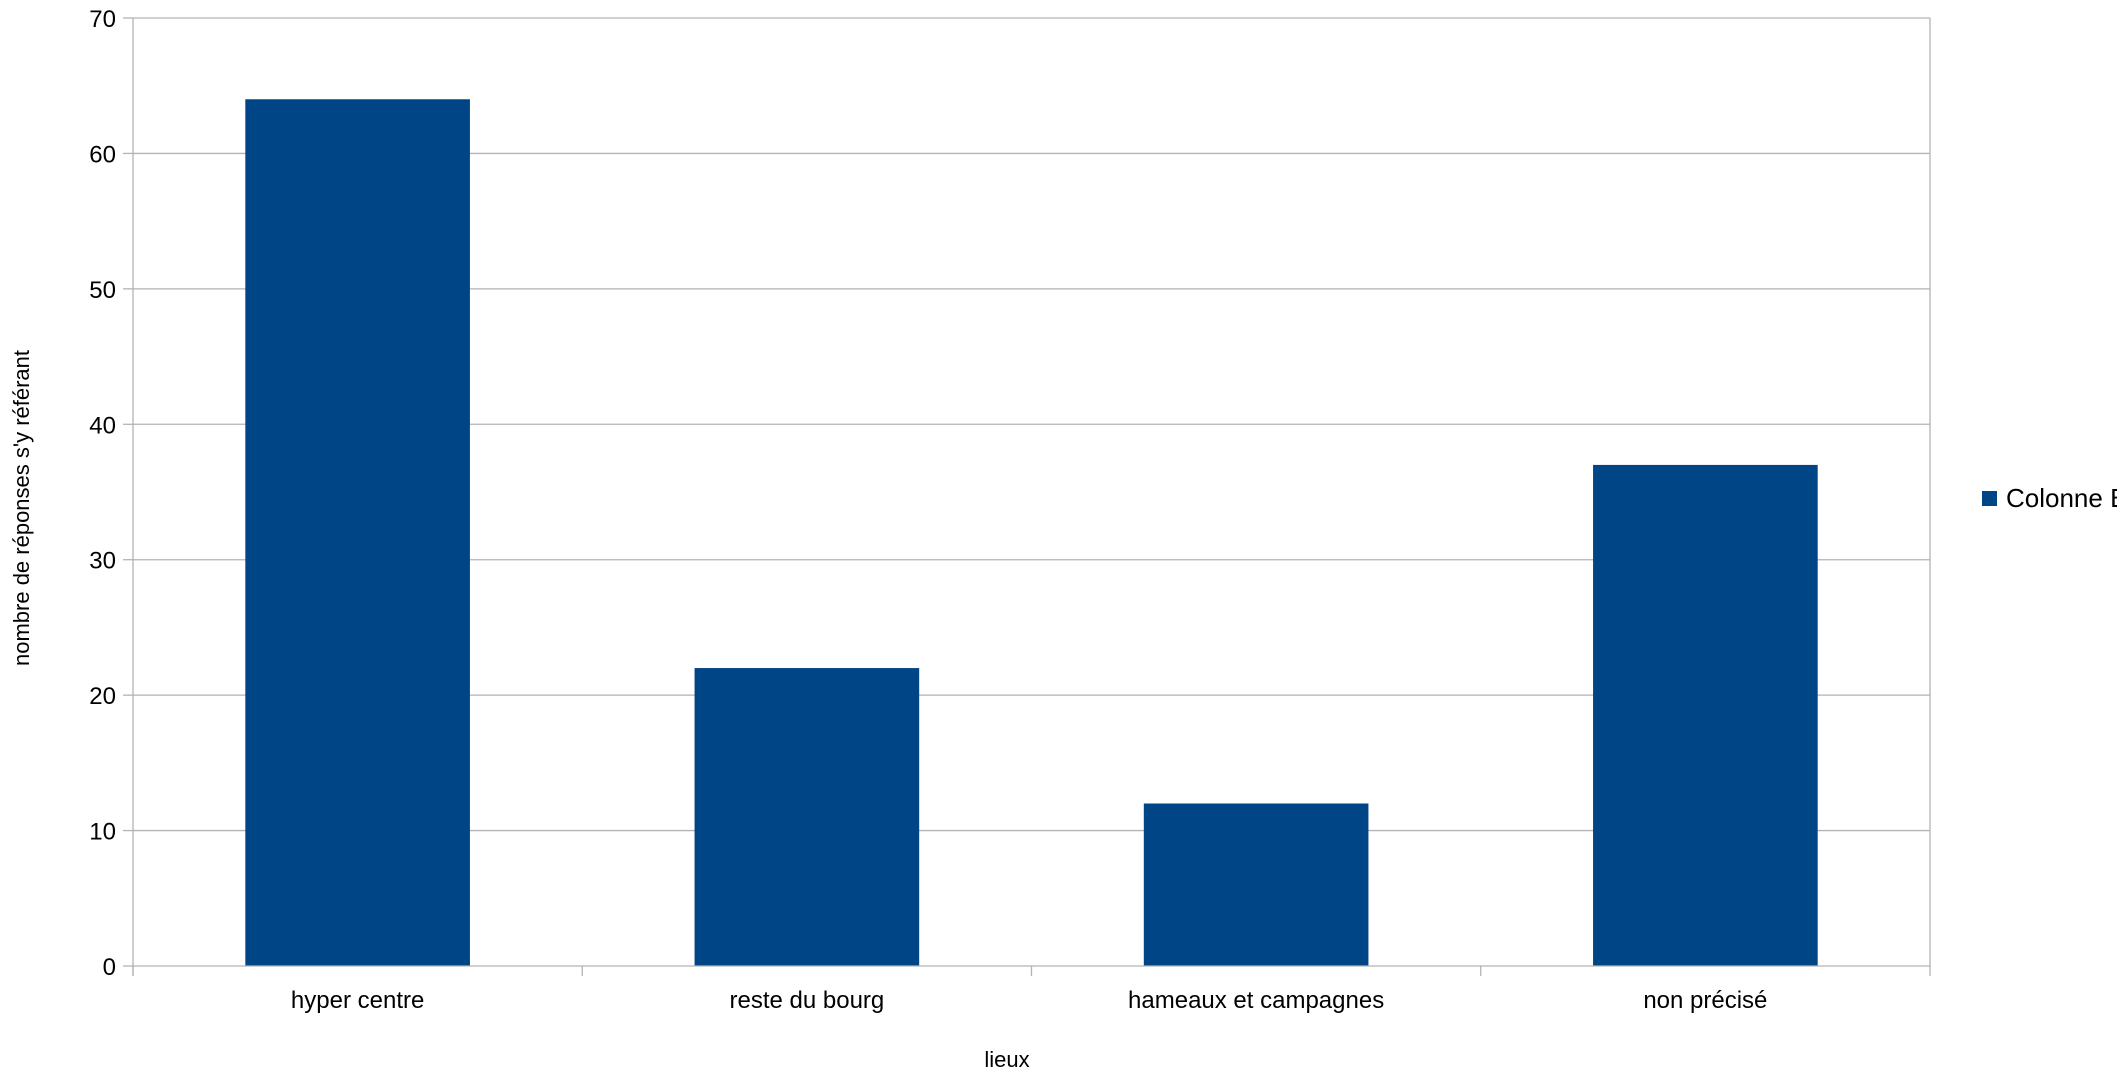 The height and width of the screenshot is (1080, 2117). What do you see at coordinates (102, 696) in the screenshot?
I see `y-tick-label: 20` at bounding box center [102, 696].